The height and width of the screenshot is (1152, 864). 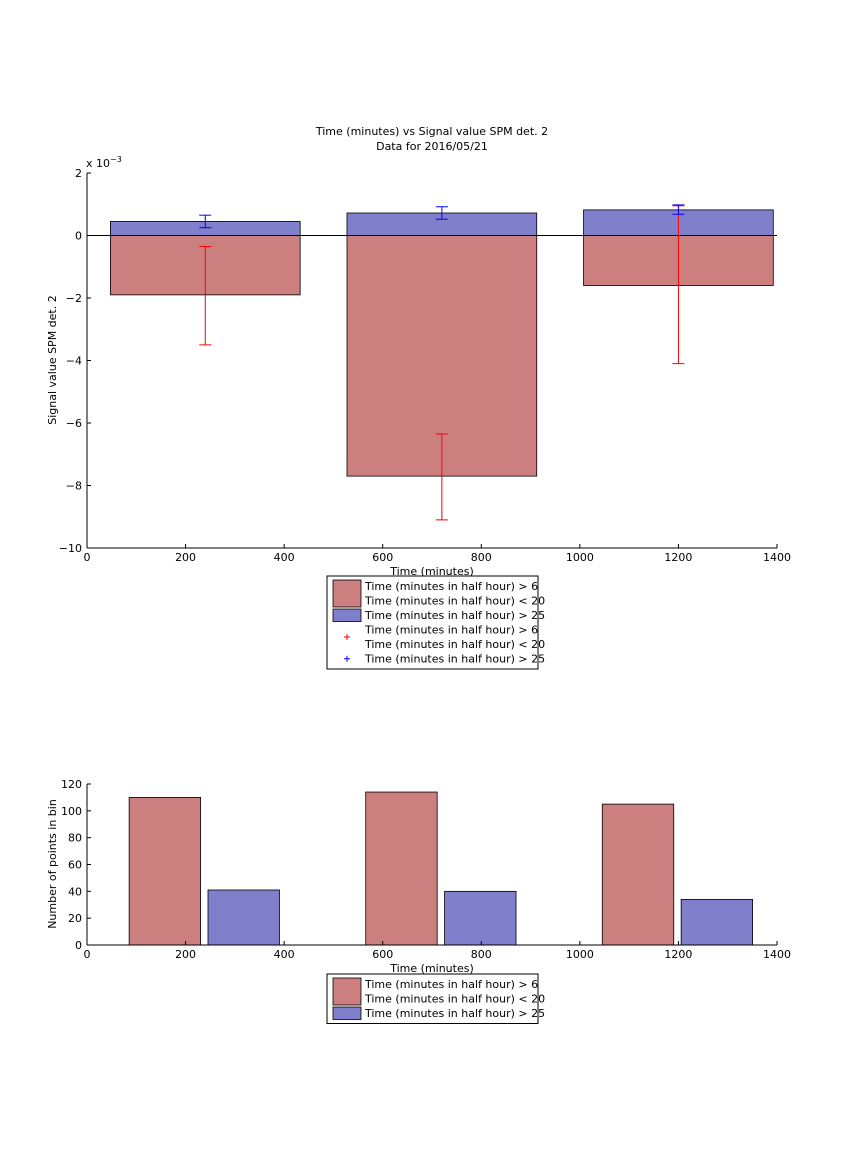 I want to click on plot-area: 0 200 400 600 800 1000 1200 1400 0 20 40 60 80 100 120, so click(x=426, y=869).